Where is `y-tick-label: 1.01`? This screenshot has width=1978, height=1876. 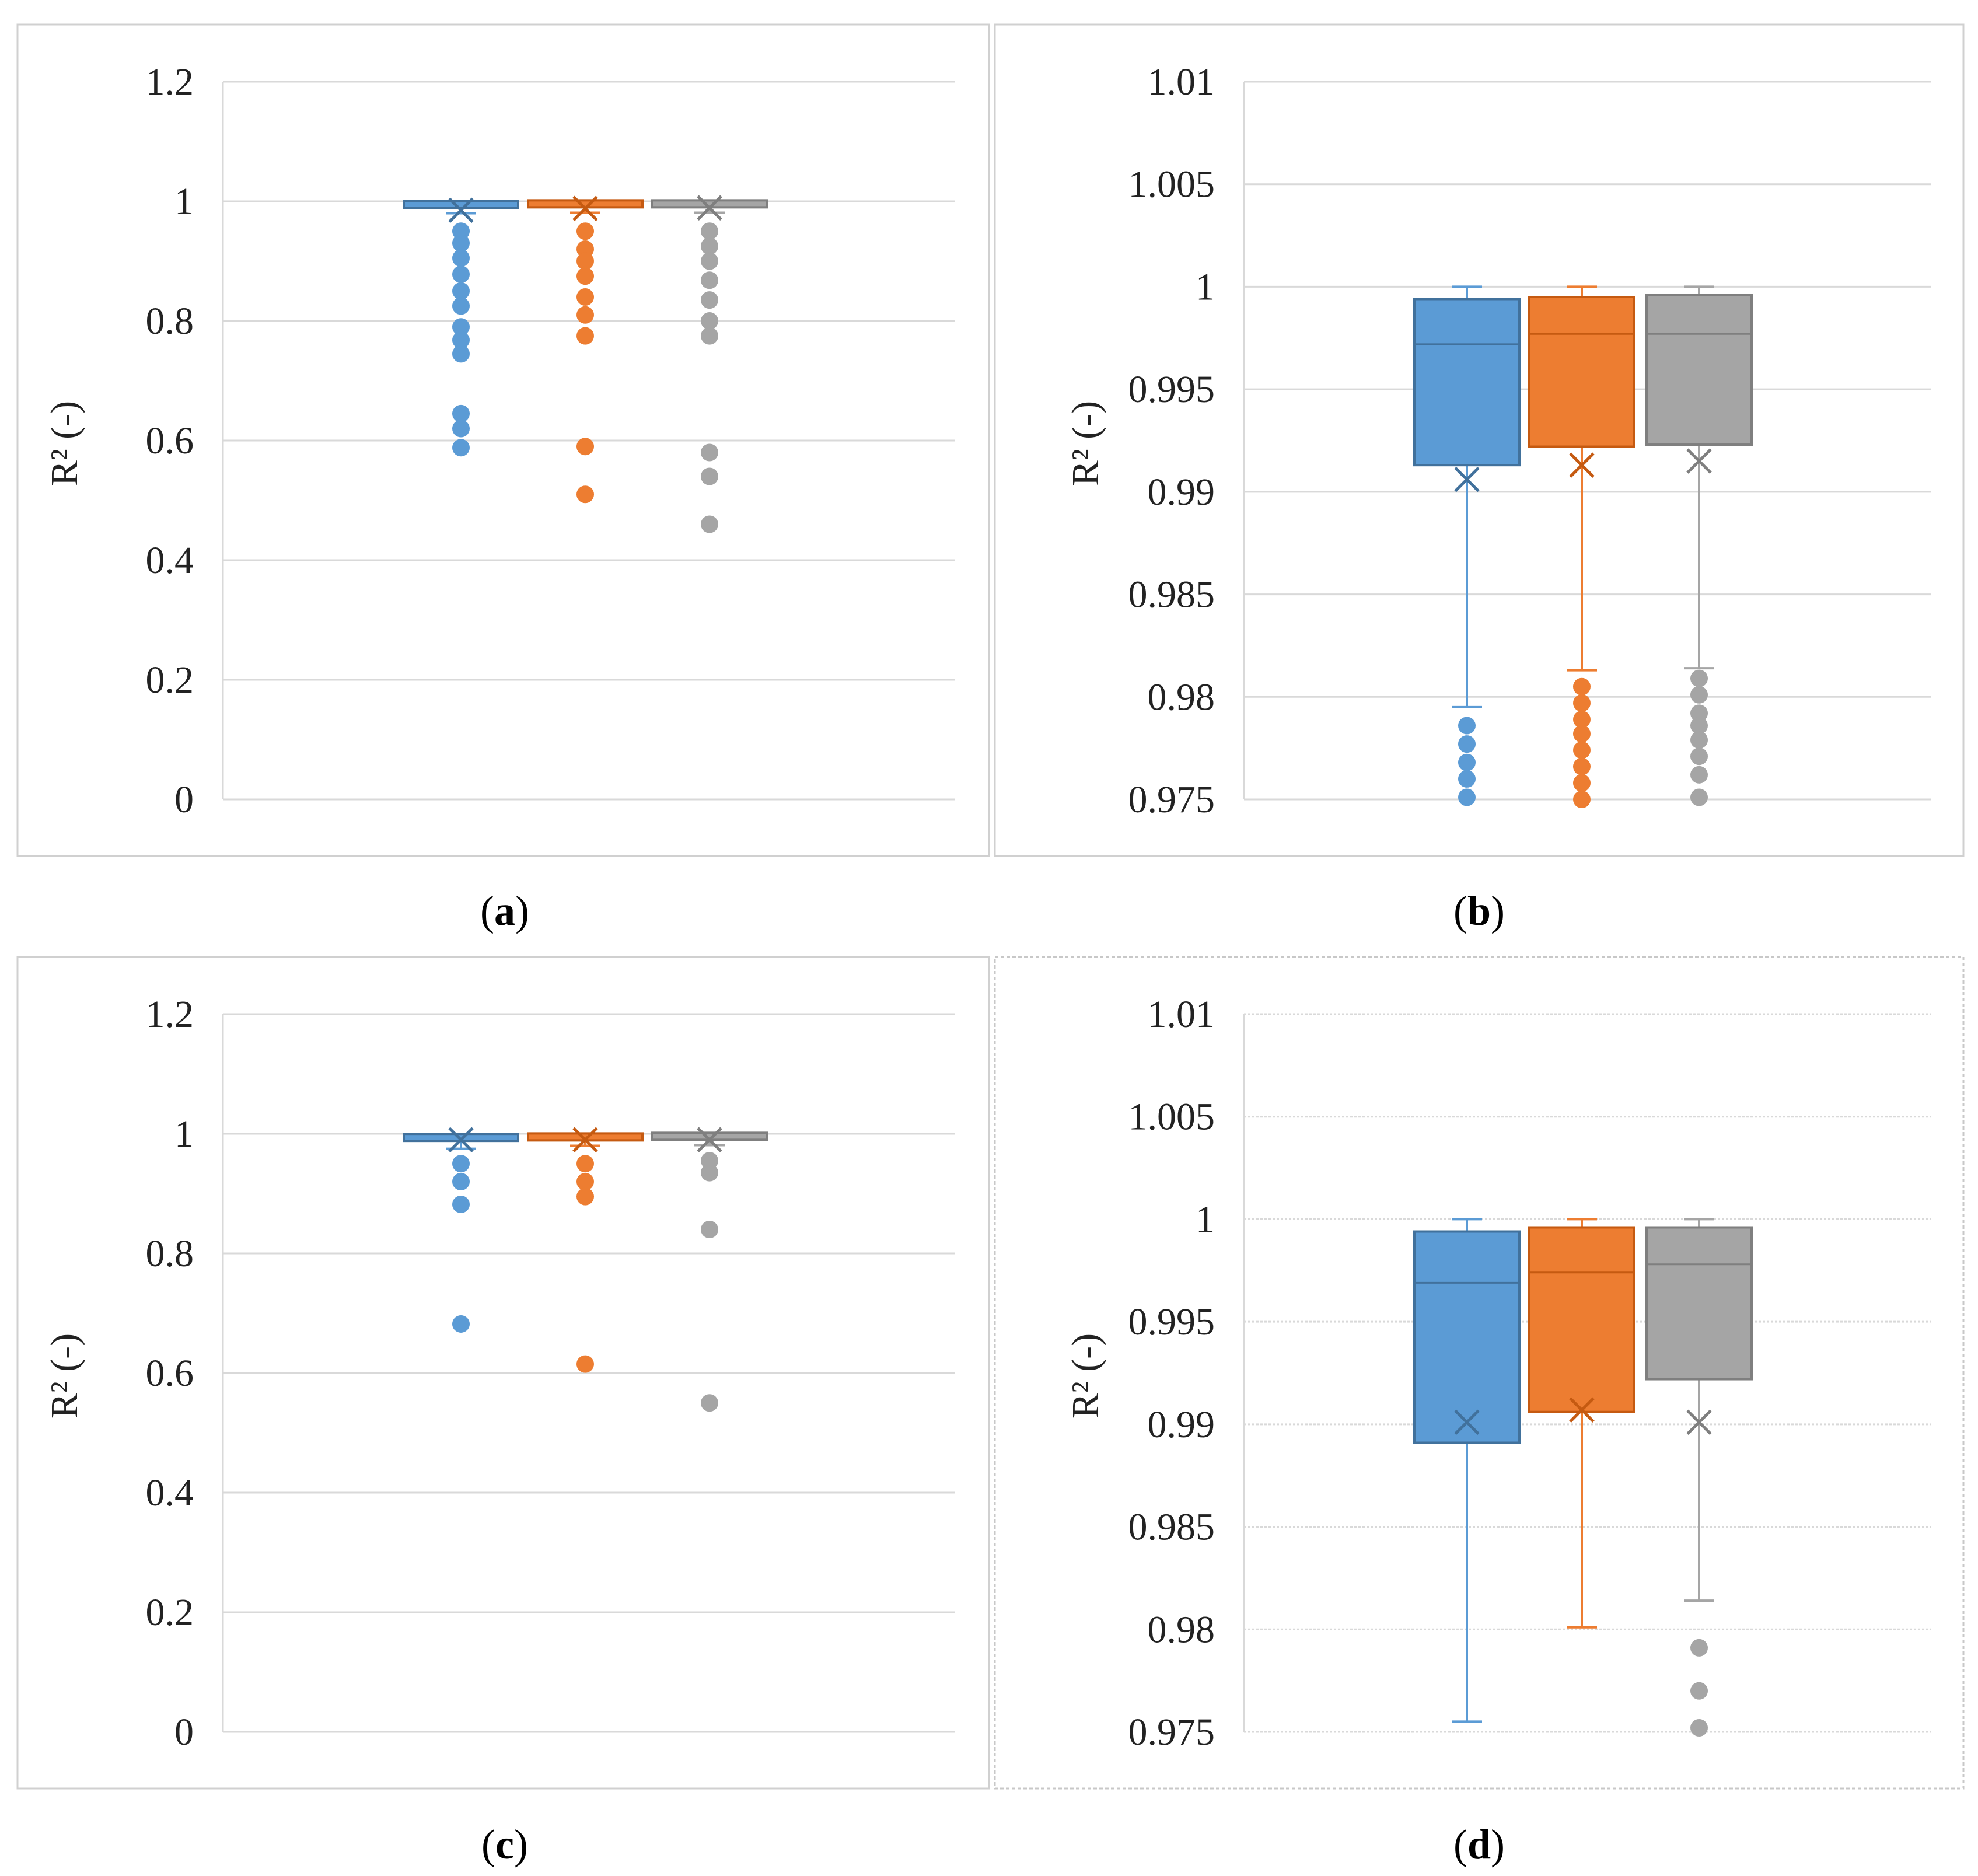
y-tick-label: 1.01 is located at coordinates (1181, 1015).